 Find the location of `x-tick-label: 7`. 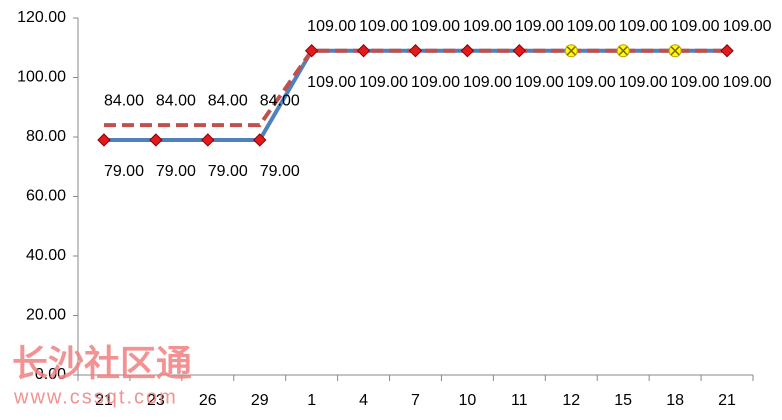

x-tick-label: 7 is located at coordinates (415, 400).